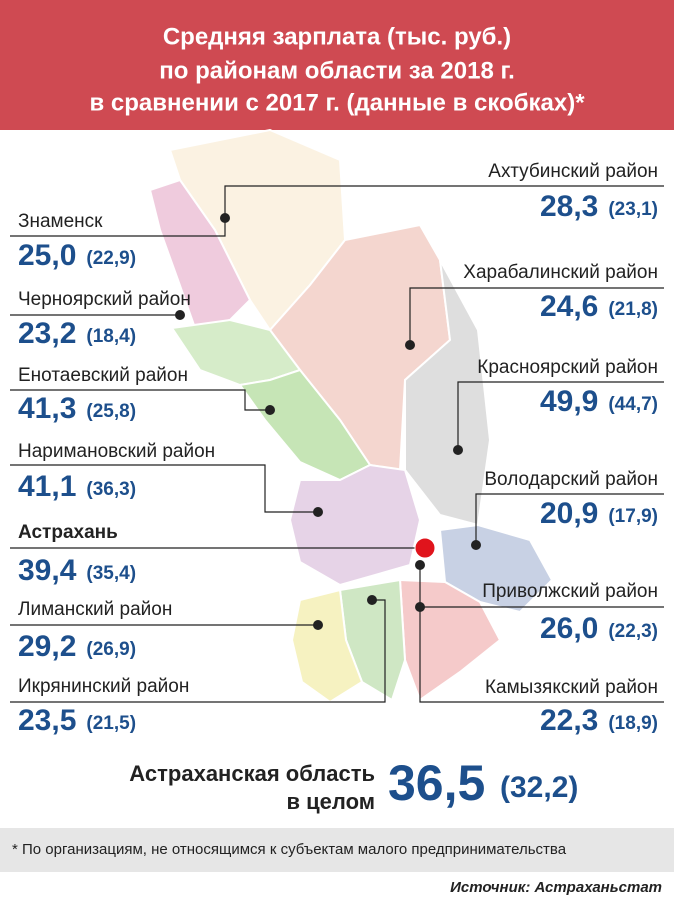 The height and width of the screenshot is (905, 674). What do you see at coordinates (556, 887) in the screenshot?
I see `source: Источник: Астраханьстат` at bounding box center [556, 887].